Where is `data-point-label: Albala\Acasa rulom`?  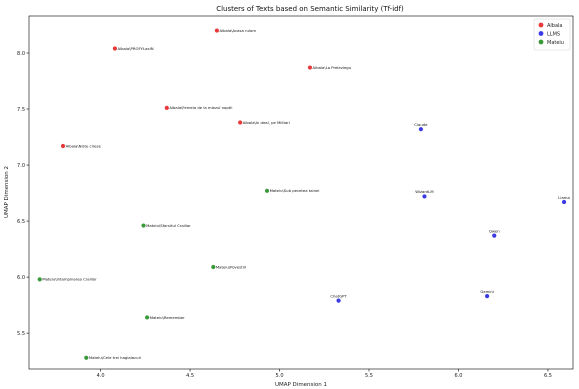
data-point-label: Albala\Acasa rulom is located at coordinates (237, 30).